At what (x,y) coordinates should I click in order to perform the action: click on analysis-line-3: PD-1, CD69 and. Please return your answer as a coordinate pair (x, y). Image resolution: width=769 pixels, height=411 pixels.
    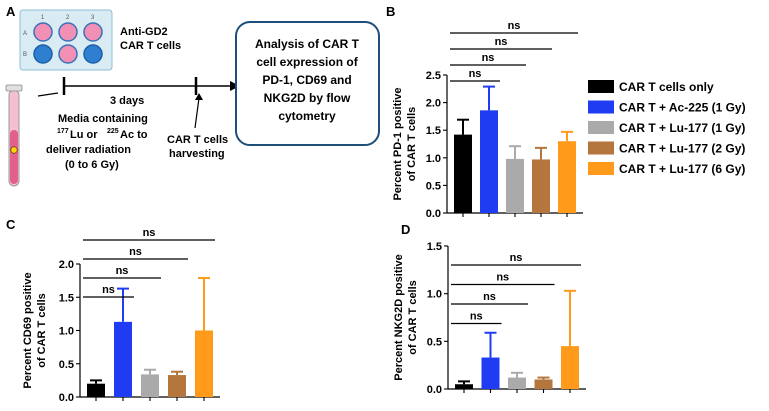
    Looking at the image, I should click on (306, 80).